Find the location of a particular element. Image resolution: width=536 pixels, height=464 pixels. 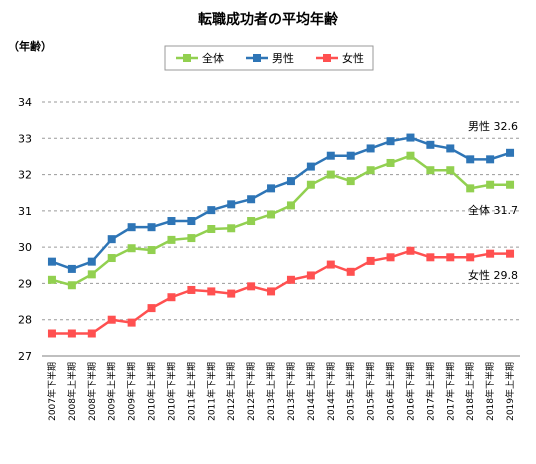

x-tick-label: 2007年下半期 is located at coordinates (52, 391).